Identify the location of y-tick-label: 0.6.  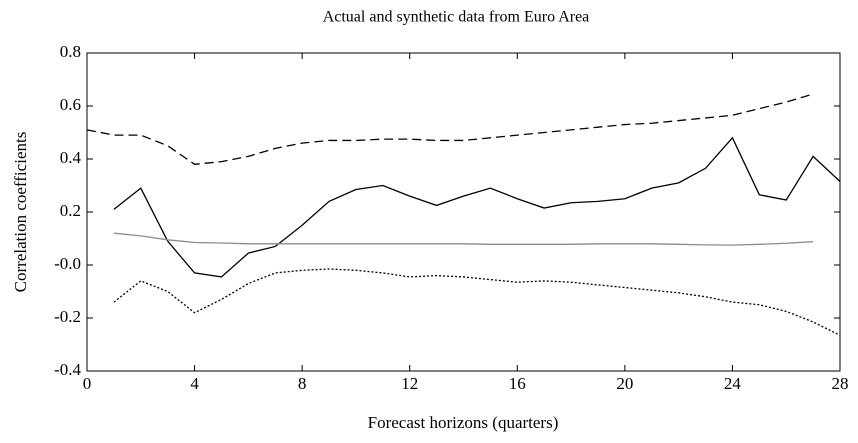
(70, 104).